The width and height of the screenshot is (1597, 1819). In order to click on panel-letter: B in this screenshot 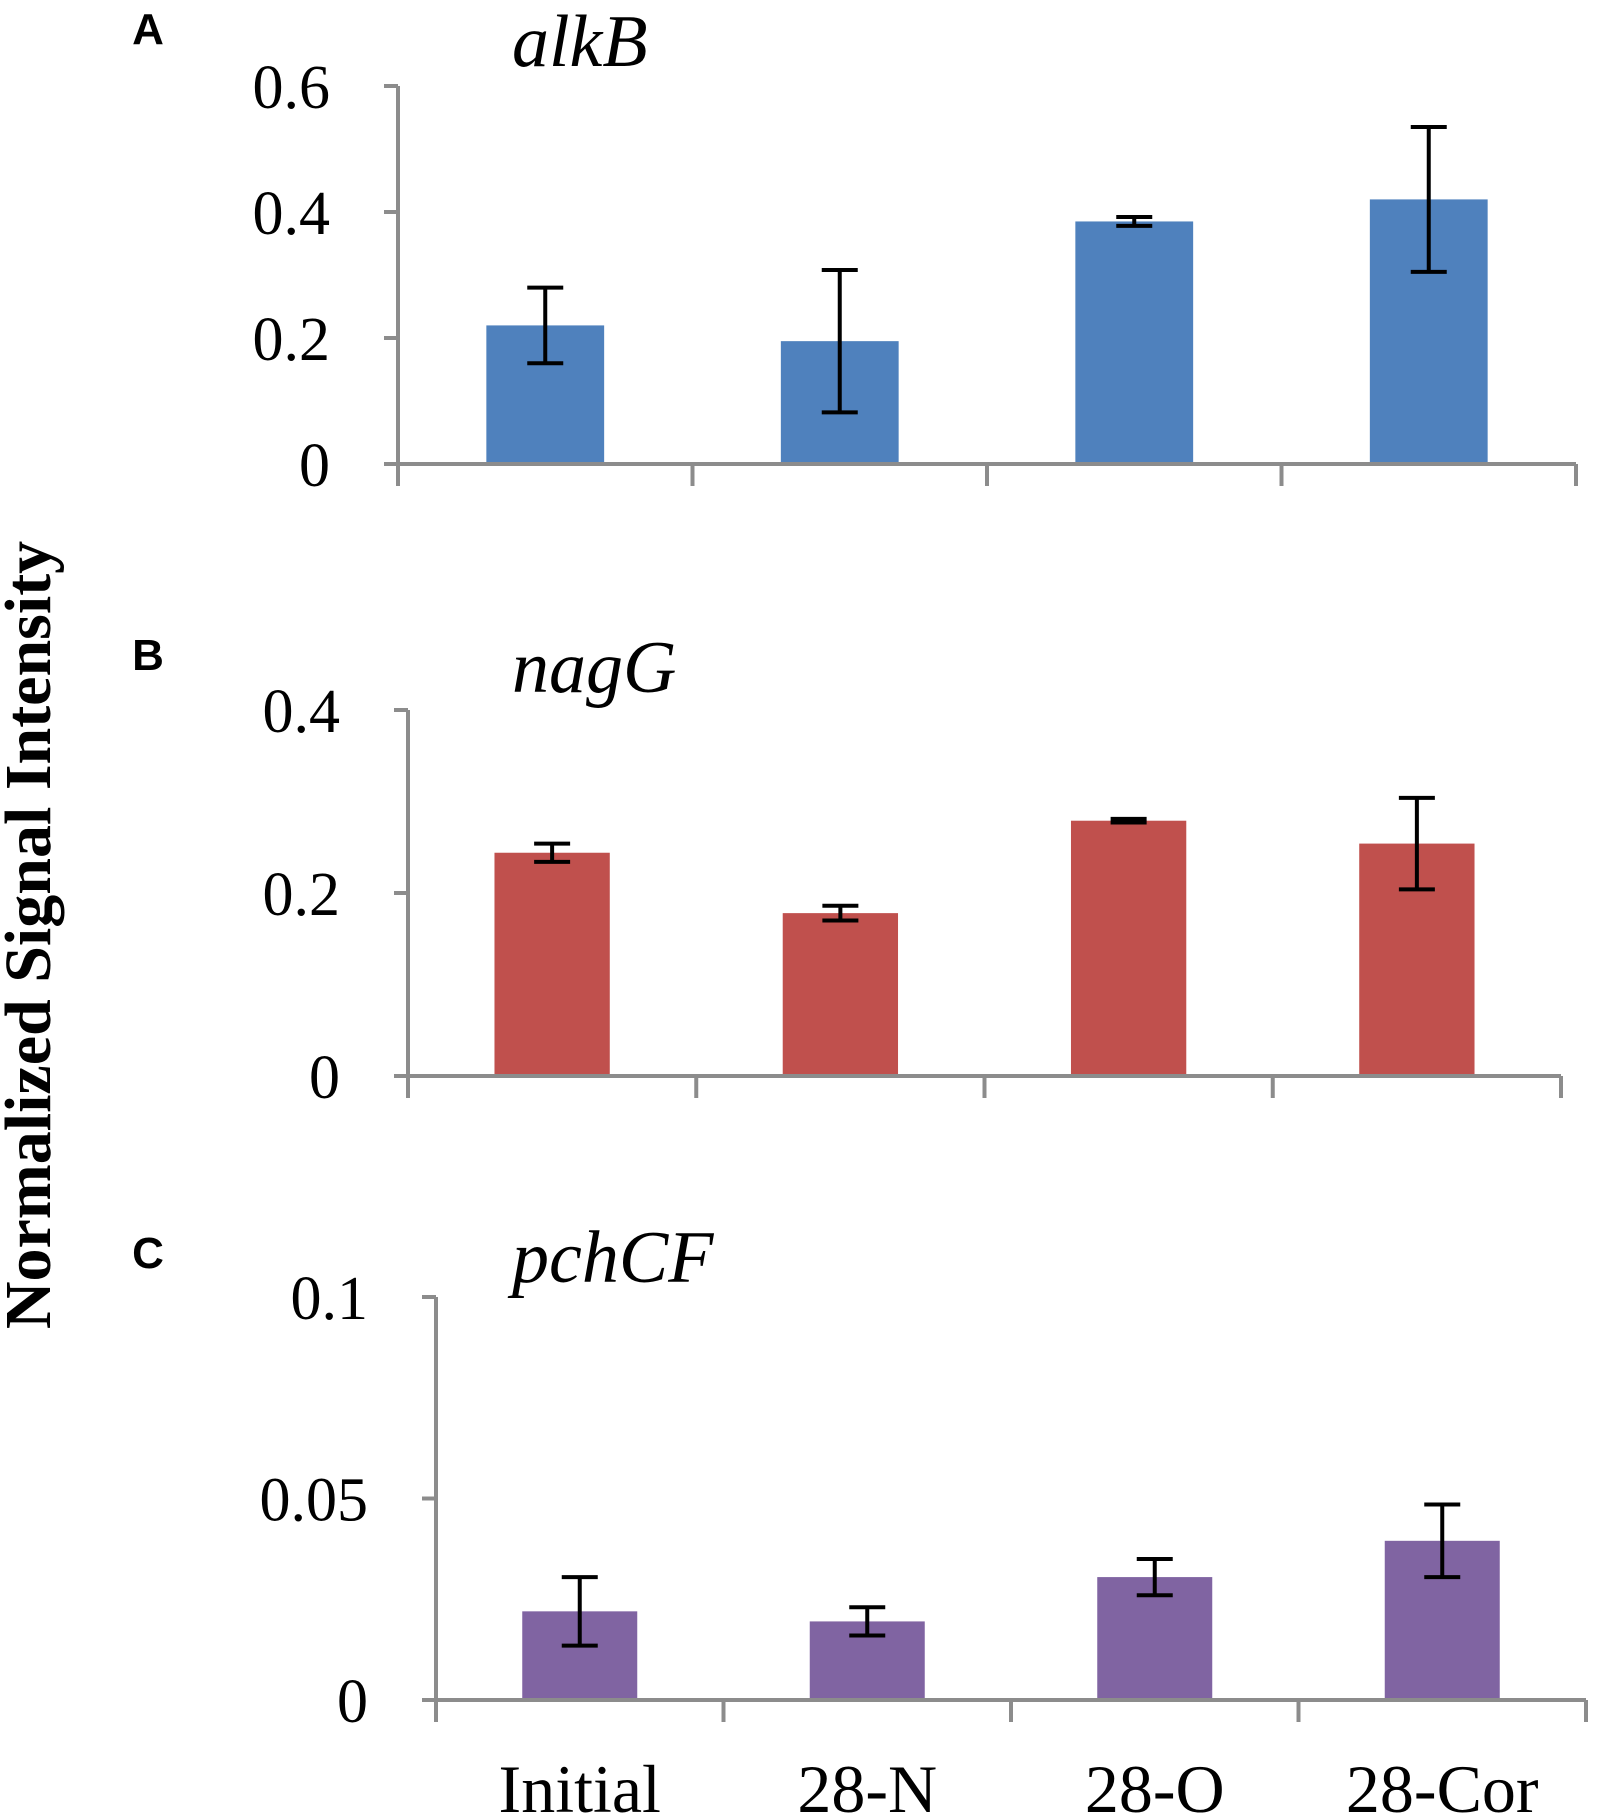, I will do `click(148, 655)`.